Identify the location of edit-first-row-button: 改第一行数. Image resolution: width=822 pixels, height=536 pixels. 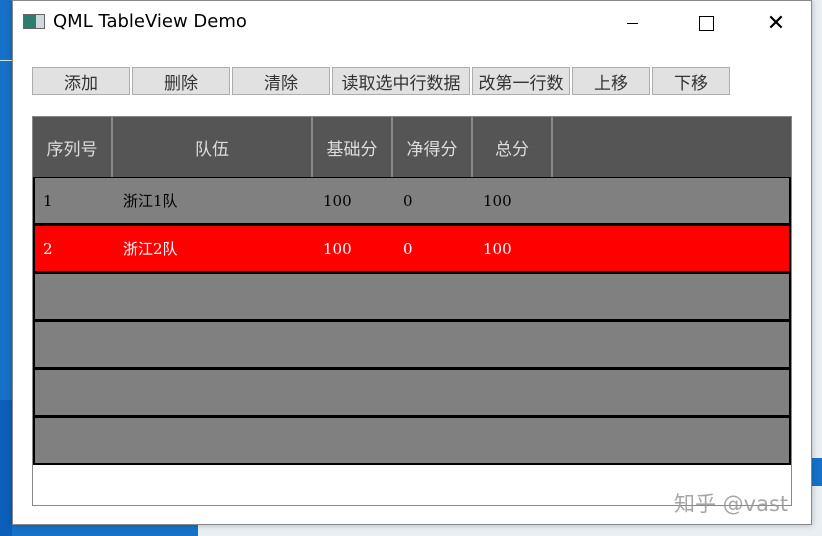
(521, 81).